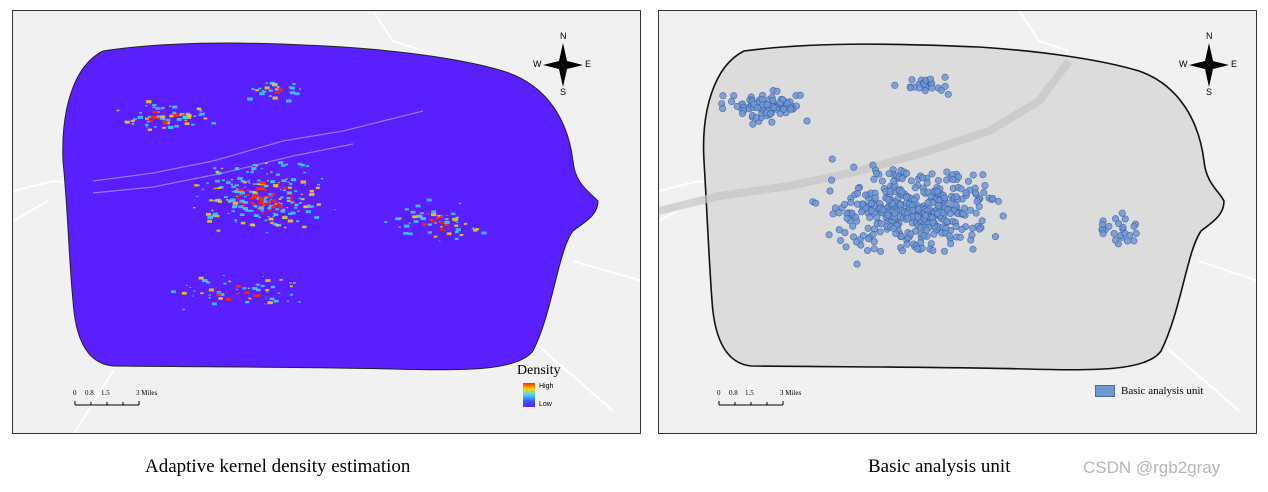  Describe the element at coordinates (866, 136) in the screenshot. I see `river-overlay` at that location.